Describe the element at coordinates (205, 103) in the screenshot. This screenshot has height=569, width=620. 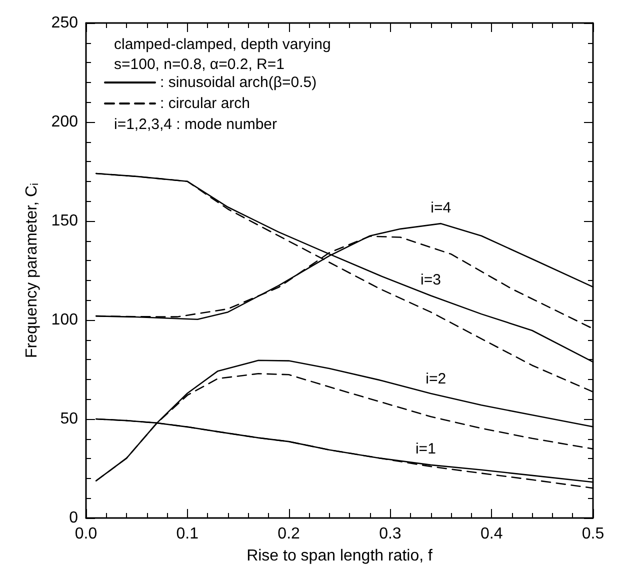
I see `legend-label: : circular arch` at that location.